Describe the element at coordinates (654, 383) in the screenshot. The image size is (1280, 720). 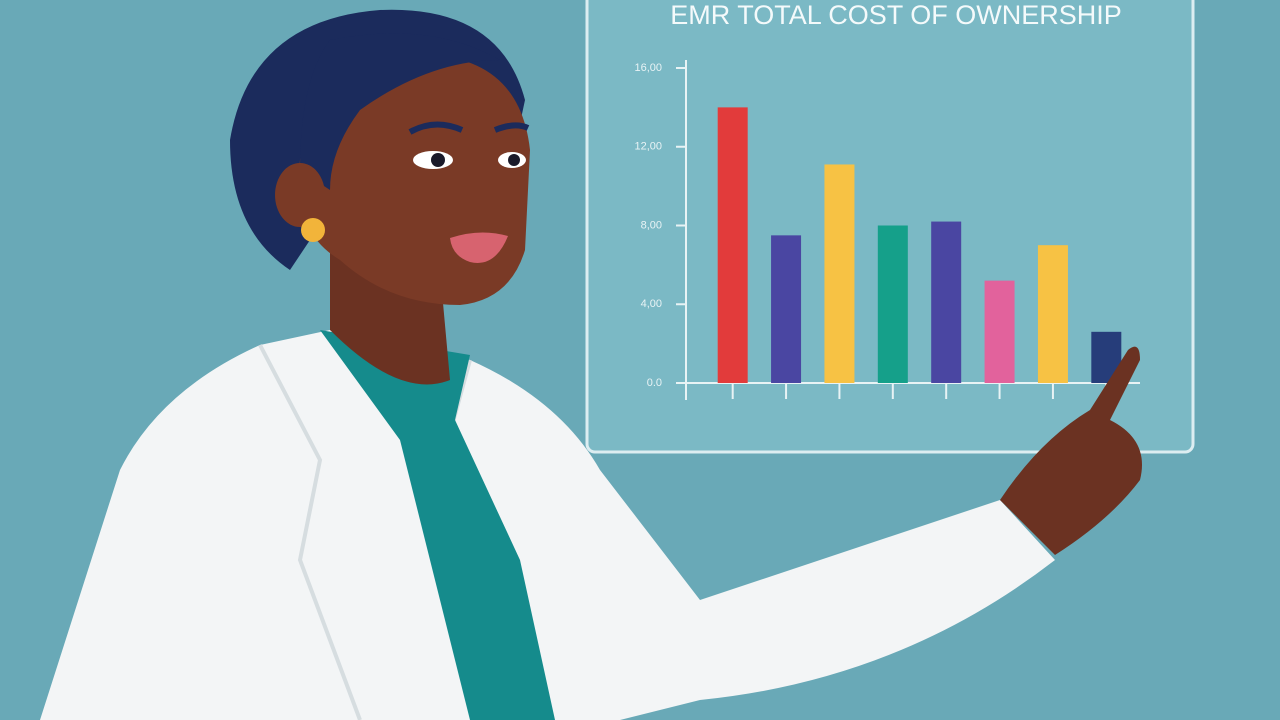
I see `y-tick-label: 0.0` at that location.